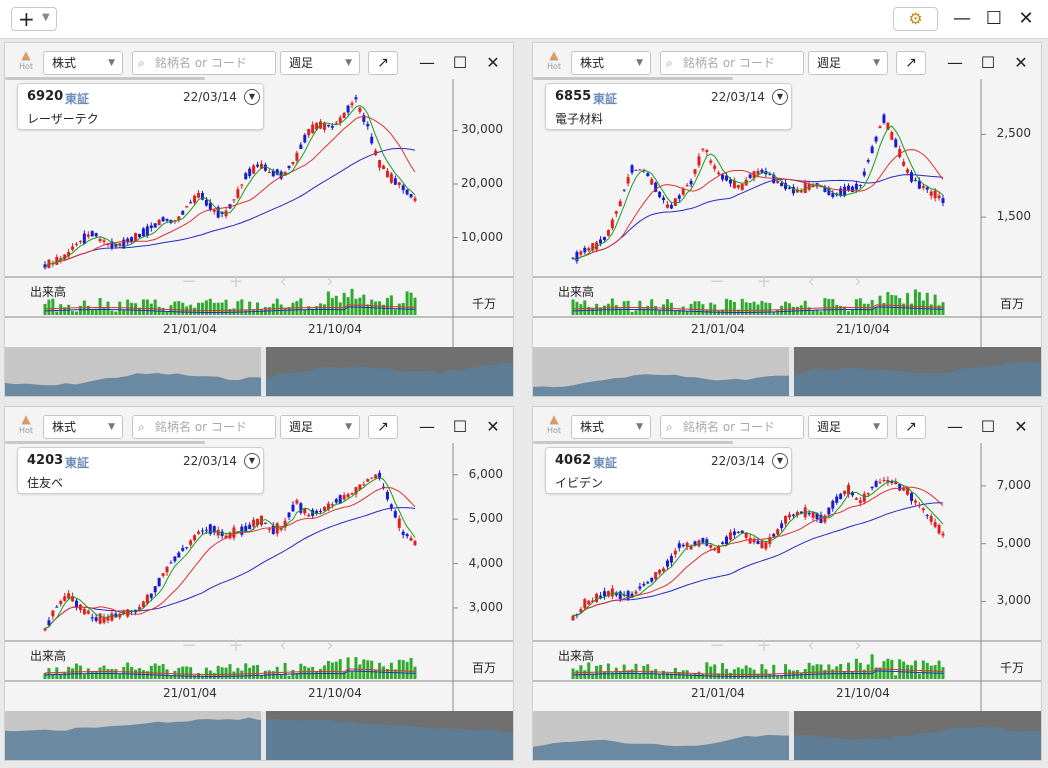  I want to click on chevron-down-icon: ▼, so click(111, 427).